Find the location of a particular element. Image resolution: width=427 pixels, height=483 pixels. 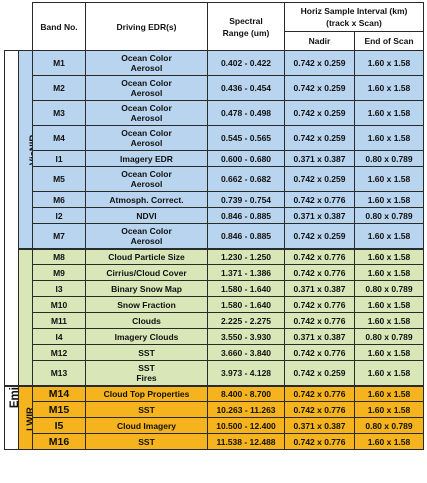

edr-line: Snow Fraction is located at coordinates (146, 304).